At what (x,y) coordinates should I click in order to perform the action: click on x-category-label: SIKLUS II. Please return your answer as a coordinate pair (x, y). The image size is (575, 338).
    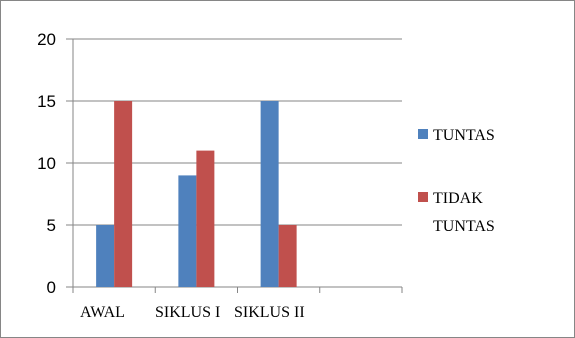
    Looking at the image, I should click on (269, 312).